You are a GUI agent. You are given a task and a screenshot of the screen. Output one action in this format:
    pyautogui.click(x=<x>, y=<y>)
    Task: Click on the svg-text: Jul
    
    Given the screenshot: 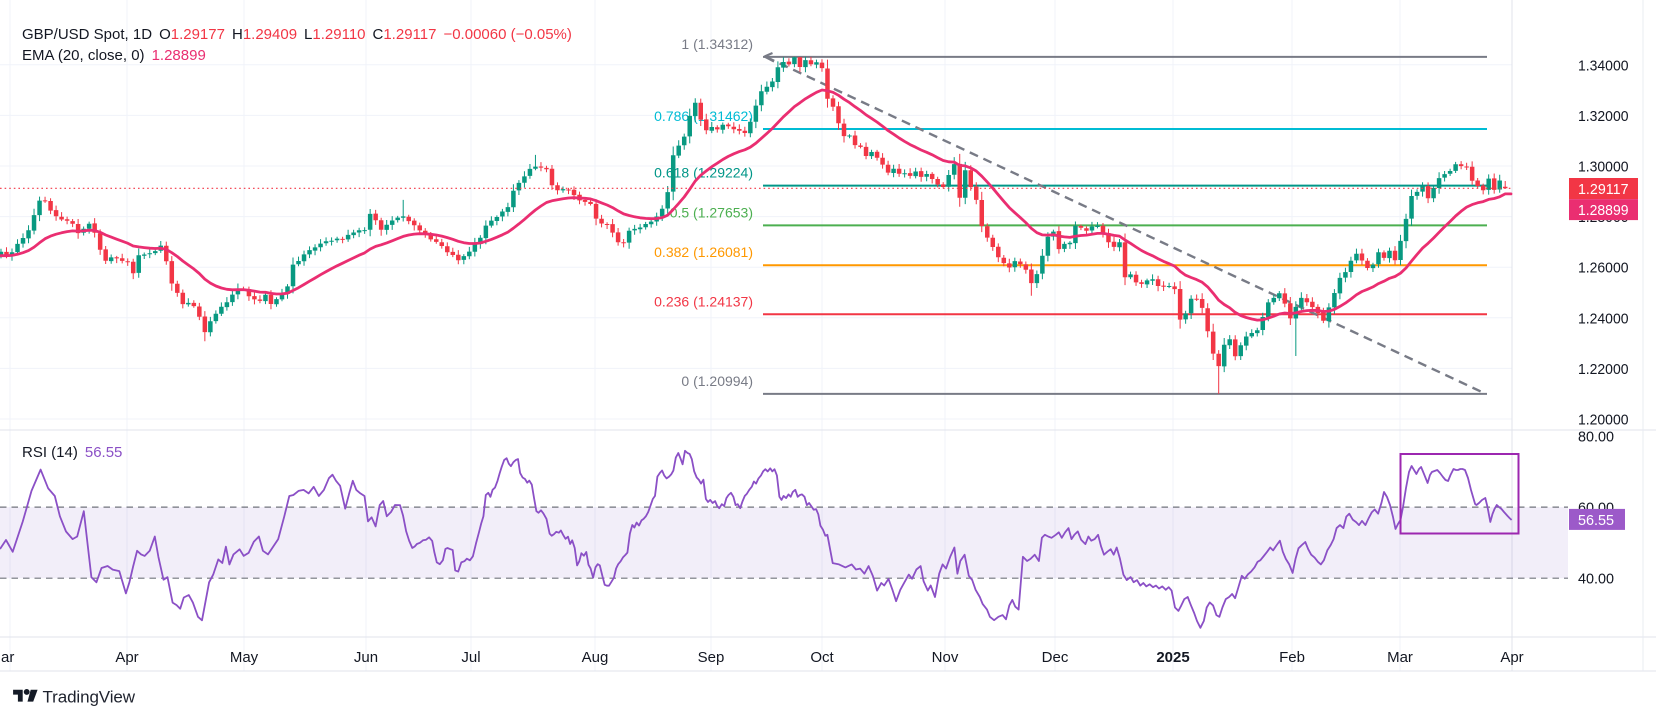 What is the action you would take?
    pyautogui.click(x=470, y=657)
    